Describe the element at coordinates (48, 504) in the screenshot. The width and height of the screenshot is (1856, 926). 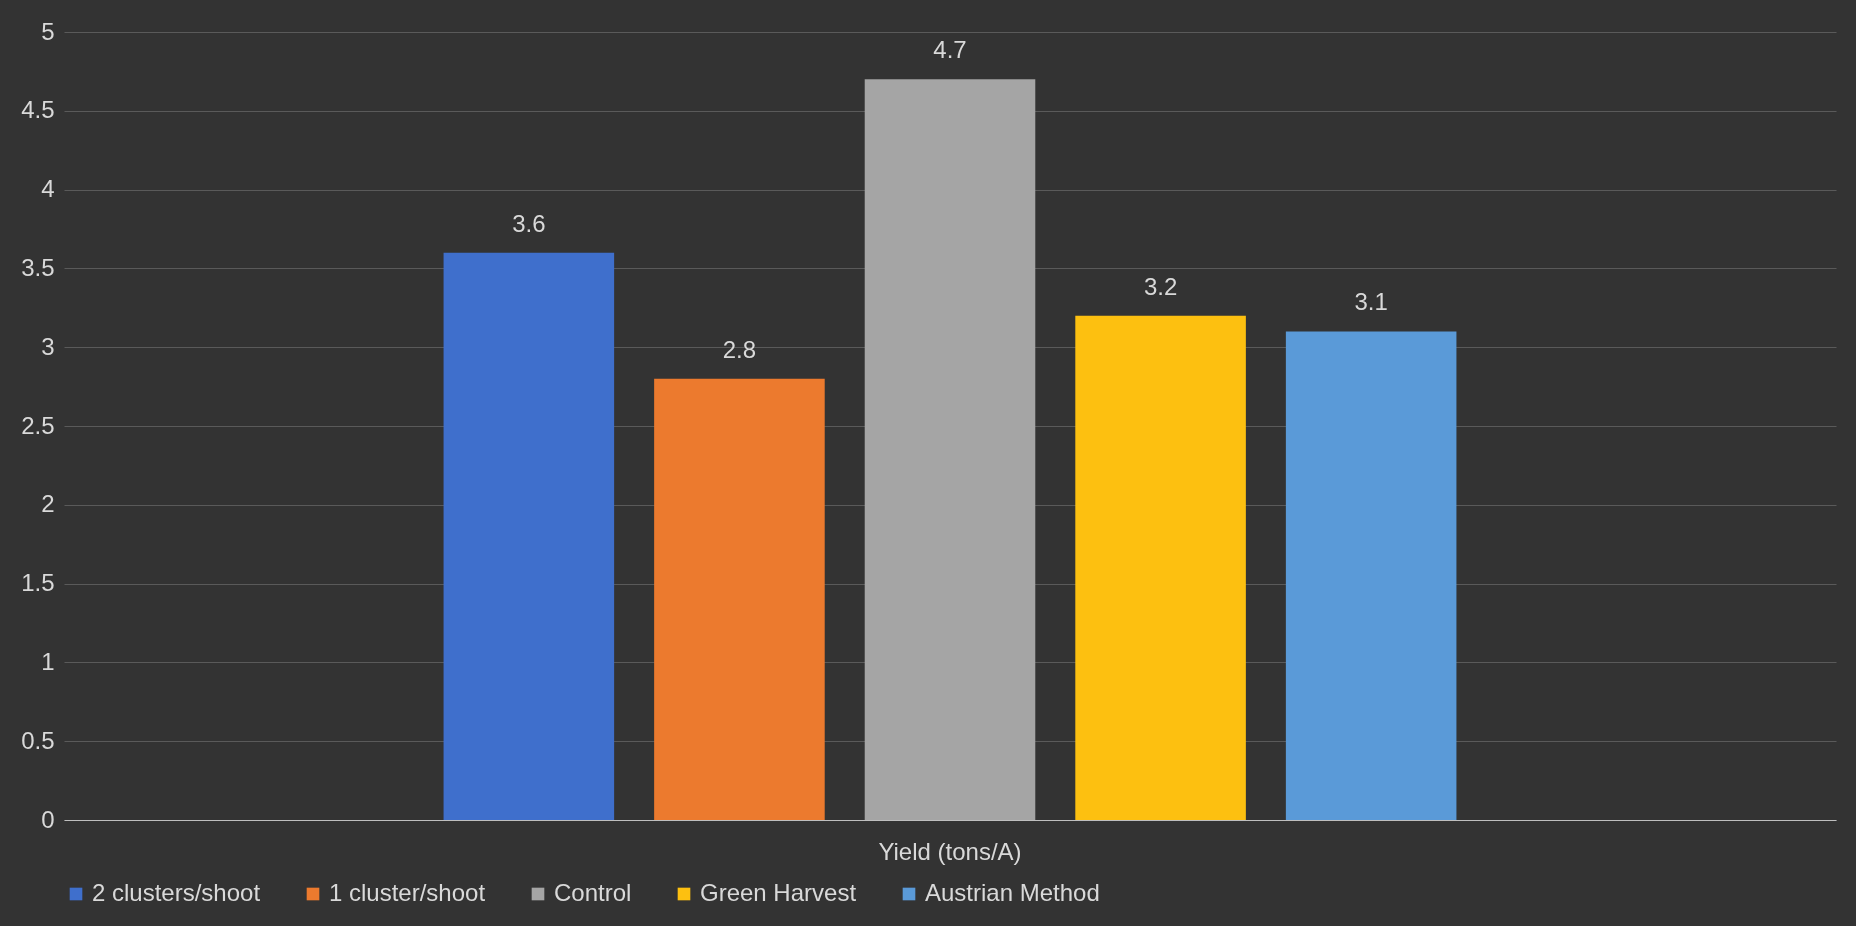
I see `y-tick-label: 2` at that location.